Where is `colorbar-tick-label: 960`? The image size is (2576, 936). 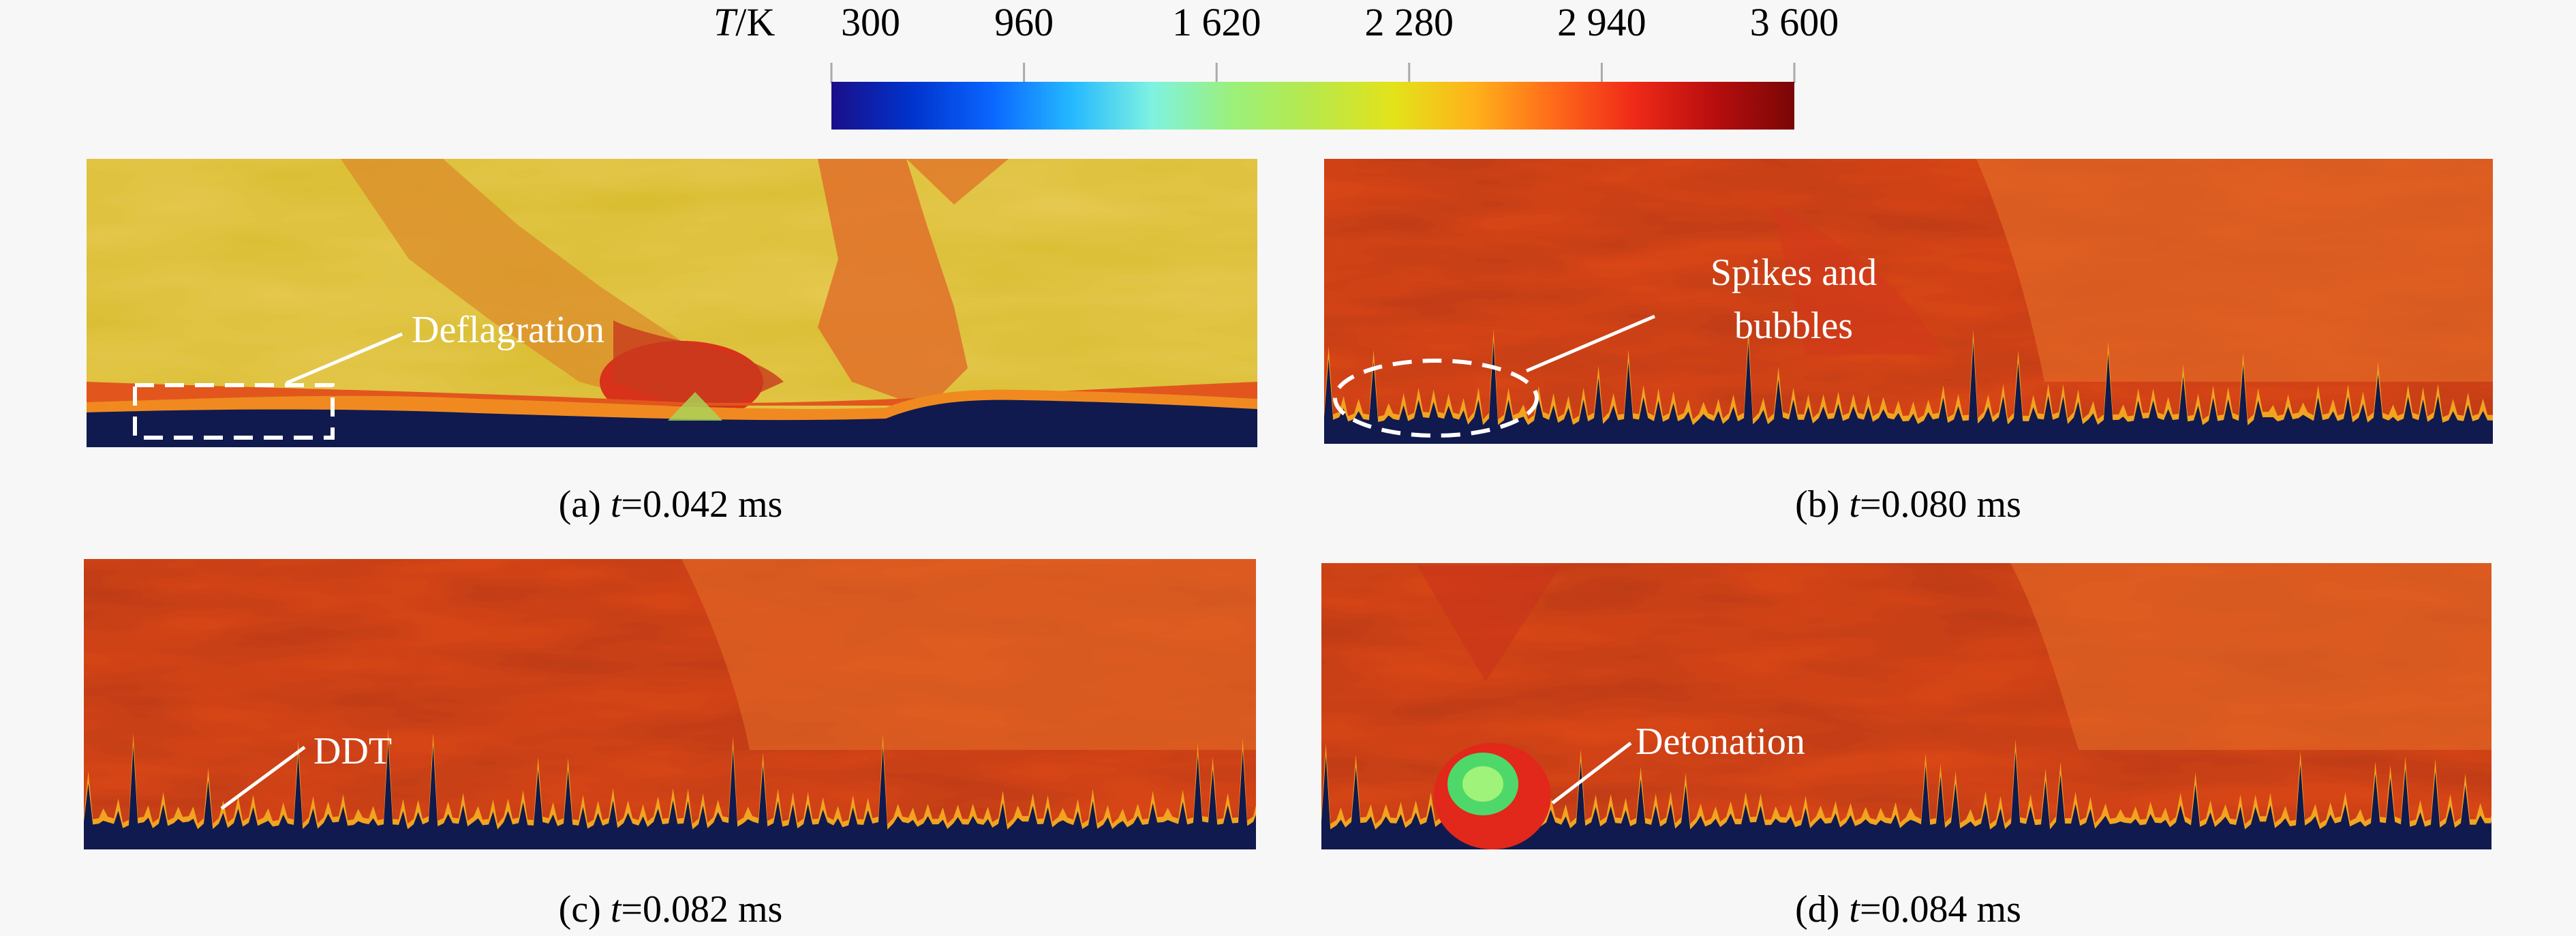 colorbar-tick-label: 960 is located at coordinates (1024, 22).